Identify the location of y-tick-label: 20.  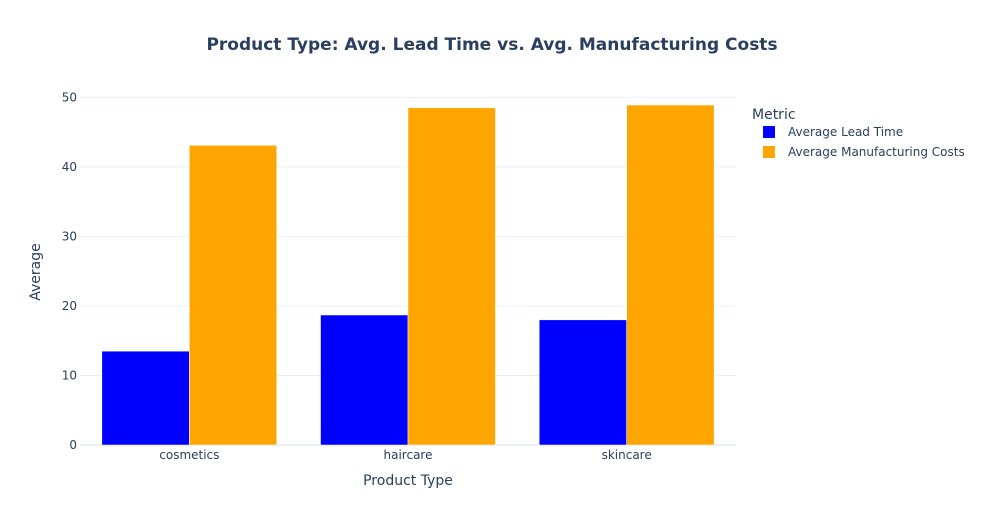
(69, 306).